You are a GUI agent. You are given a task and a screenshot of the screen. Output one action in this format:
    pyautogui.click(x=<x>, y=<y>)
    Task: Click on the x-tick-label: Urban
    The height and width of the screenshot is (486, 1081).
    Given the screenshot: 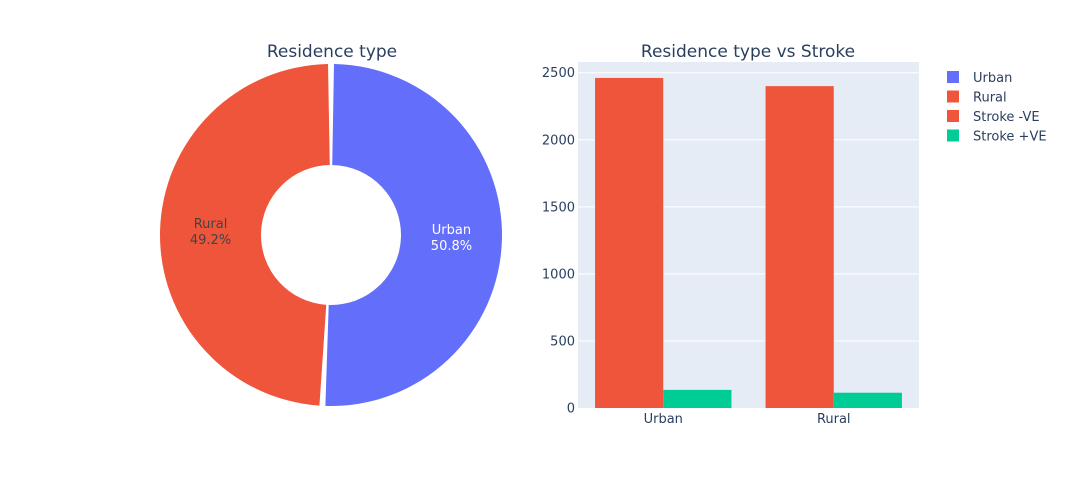 What is the action you would take?
    pyautogui.click(x=663, y=419)
    